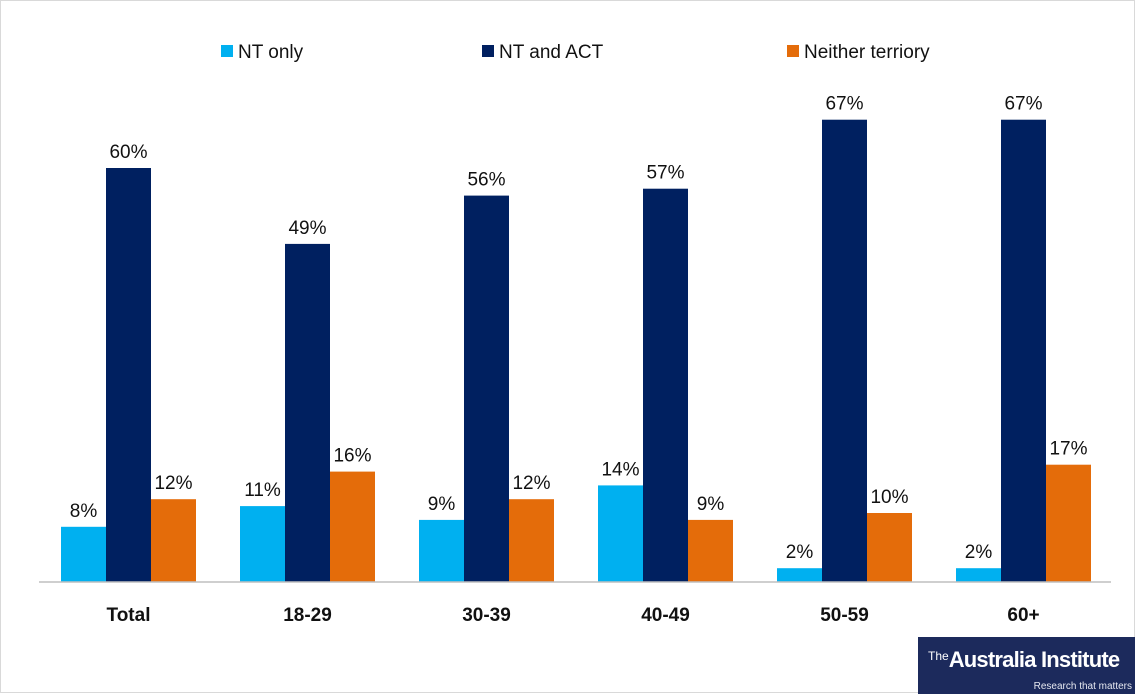 The height and width of the screenshot is (694, 1135). I want to click on data-label: 17%, so click(1068, 449).